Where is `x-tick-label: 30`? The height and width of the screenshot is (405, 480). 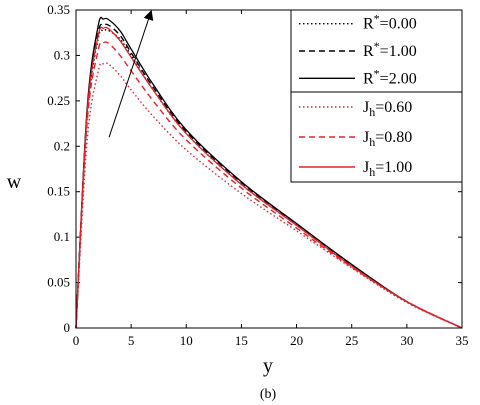 x-tick-label: 30 is located at coordinates (406, 340).